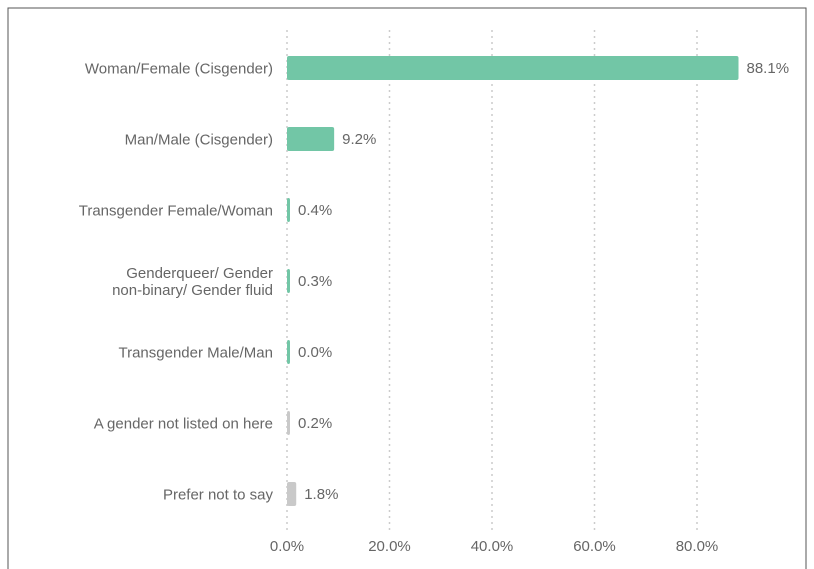 The width and height of the screenshot is (814, 569). What do you see at coordinates (175, 211) in the screenshot?
I see `y-tick-label: Transgender Female/Woman` at bounding box center [175, 211].